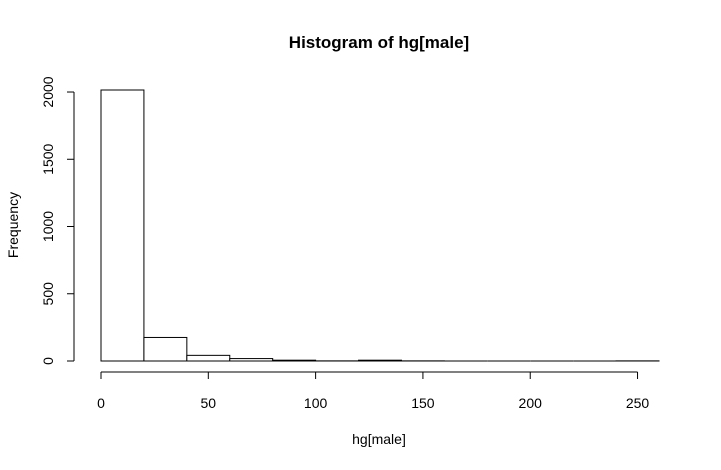 This screenshot has width=721, height=470. What do you see at coordinates (531, 403) in the screenshot?
I see `x-tick-label: 200` at bounding box center [531, 403].